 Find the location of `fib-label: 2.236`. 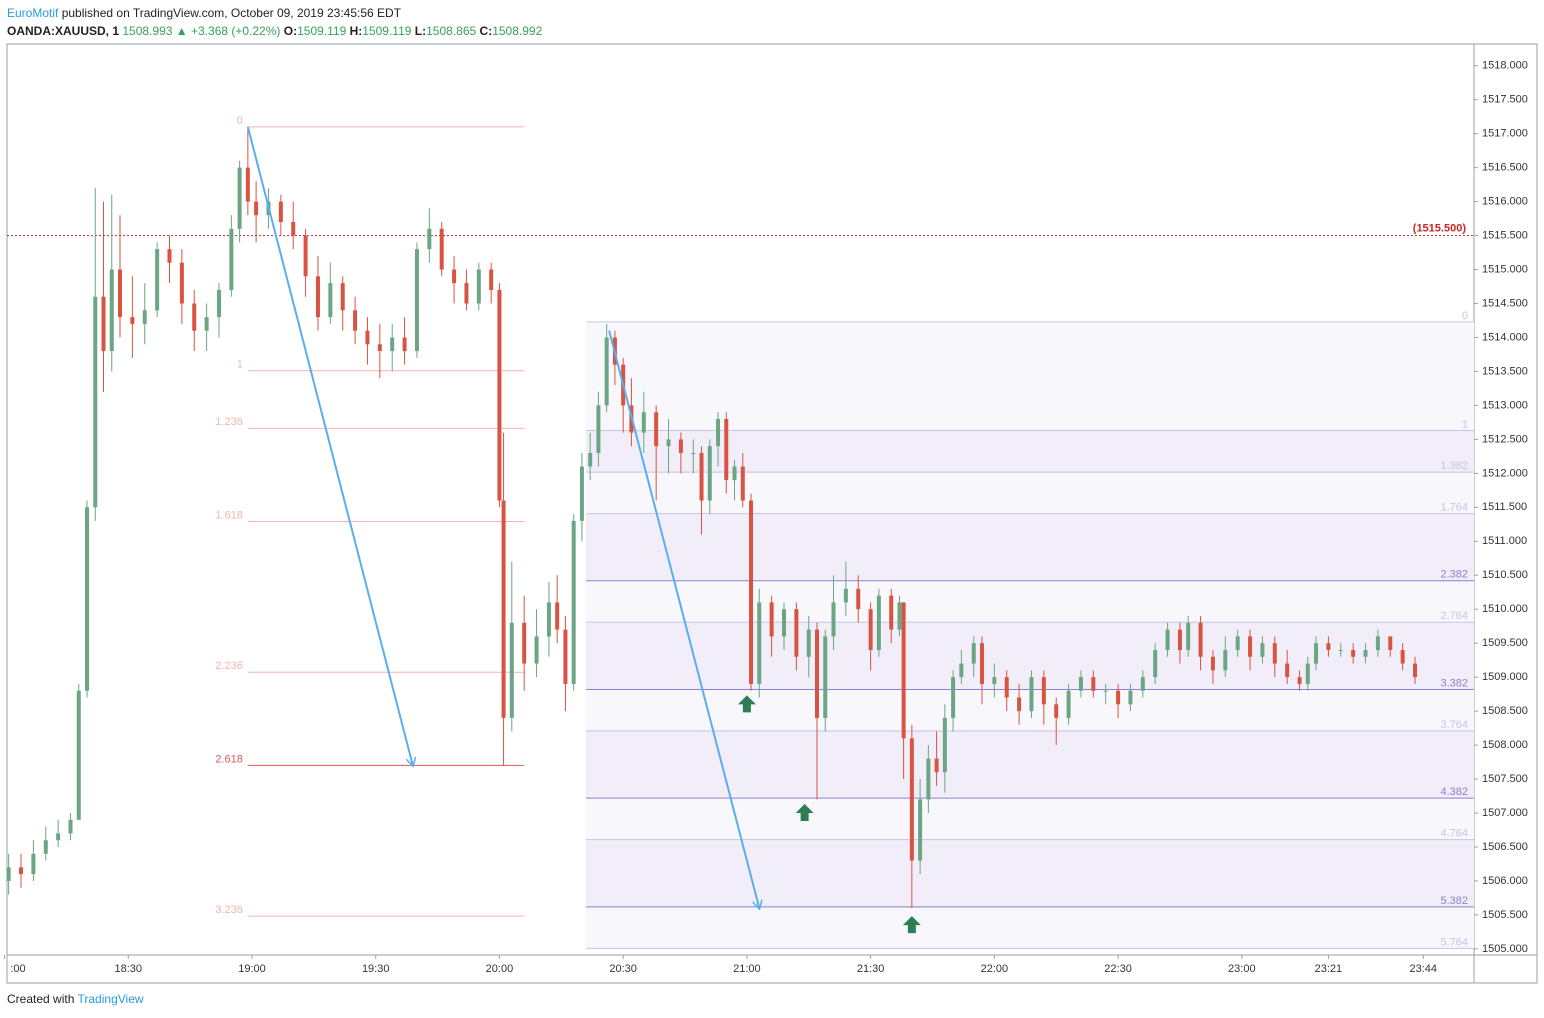

fib-label: 2.236 is located at coordinates (229, 666).